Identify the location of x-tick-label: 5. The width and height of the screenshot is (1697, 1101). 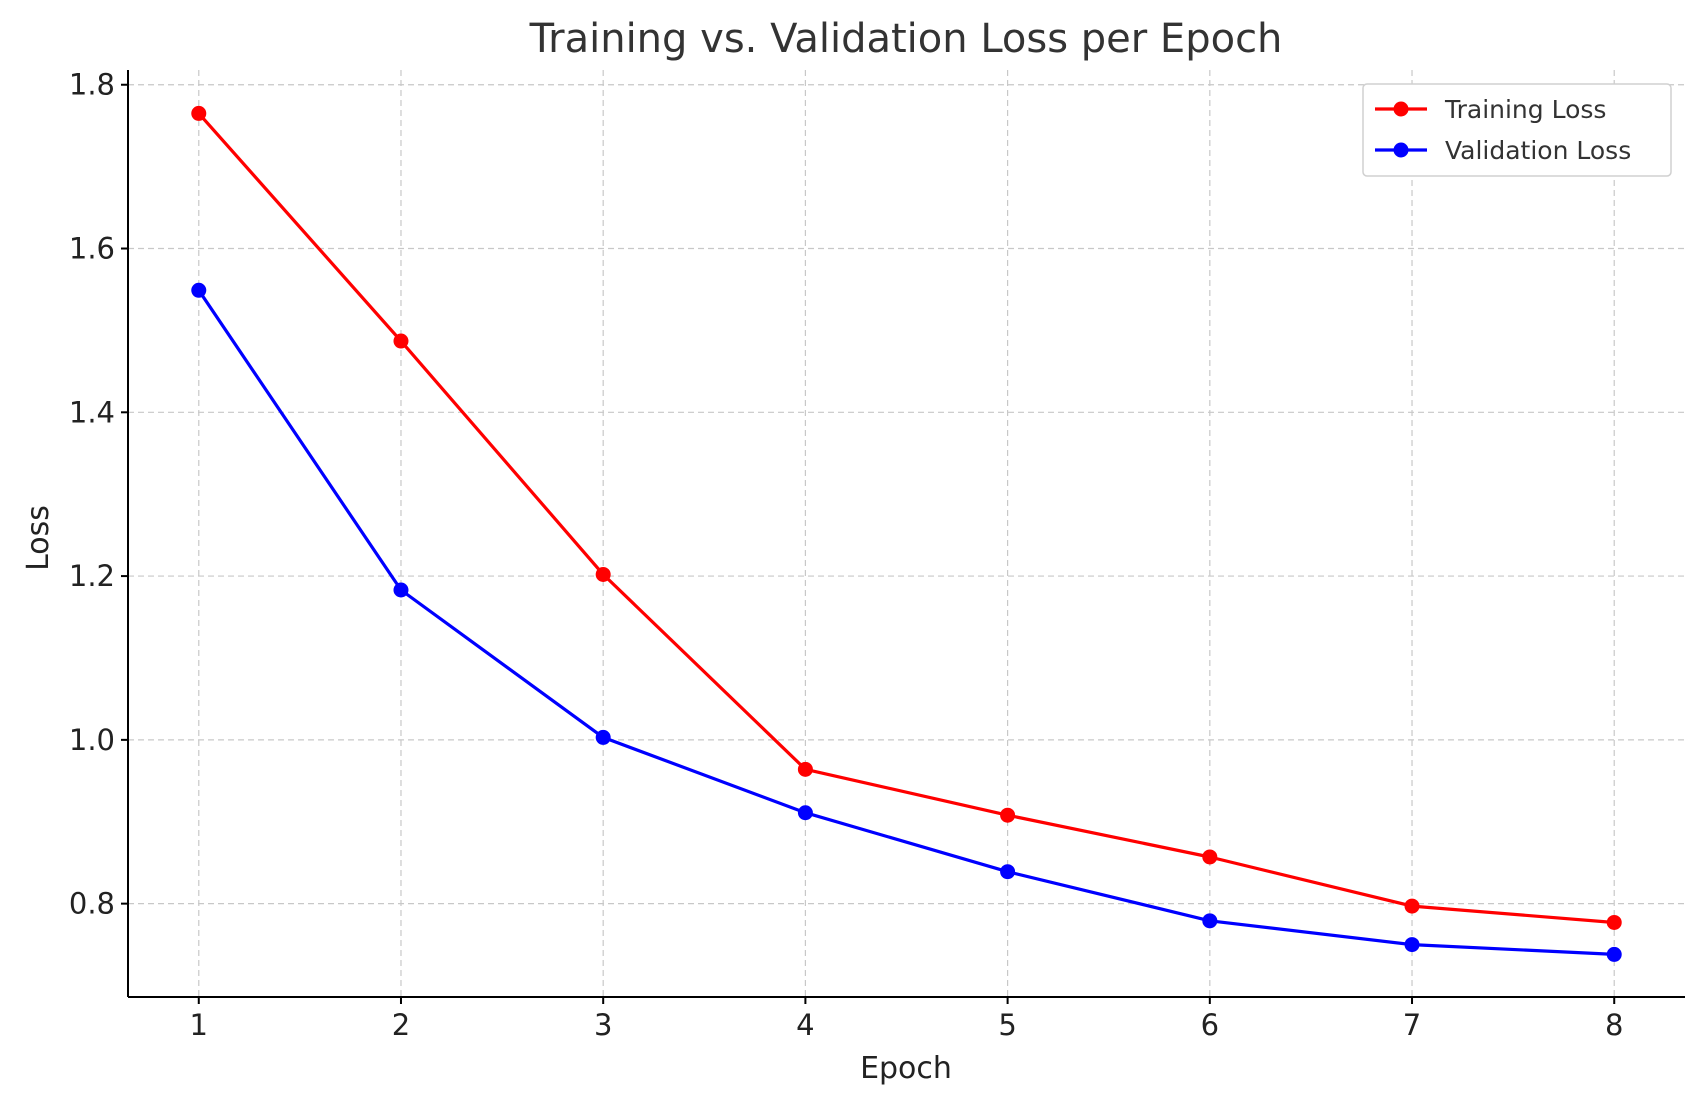
(1007, 1025).